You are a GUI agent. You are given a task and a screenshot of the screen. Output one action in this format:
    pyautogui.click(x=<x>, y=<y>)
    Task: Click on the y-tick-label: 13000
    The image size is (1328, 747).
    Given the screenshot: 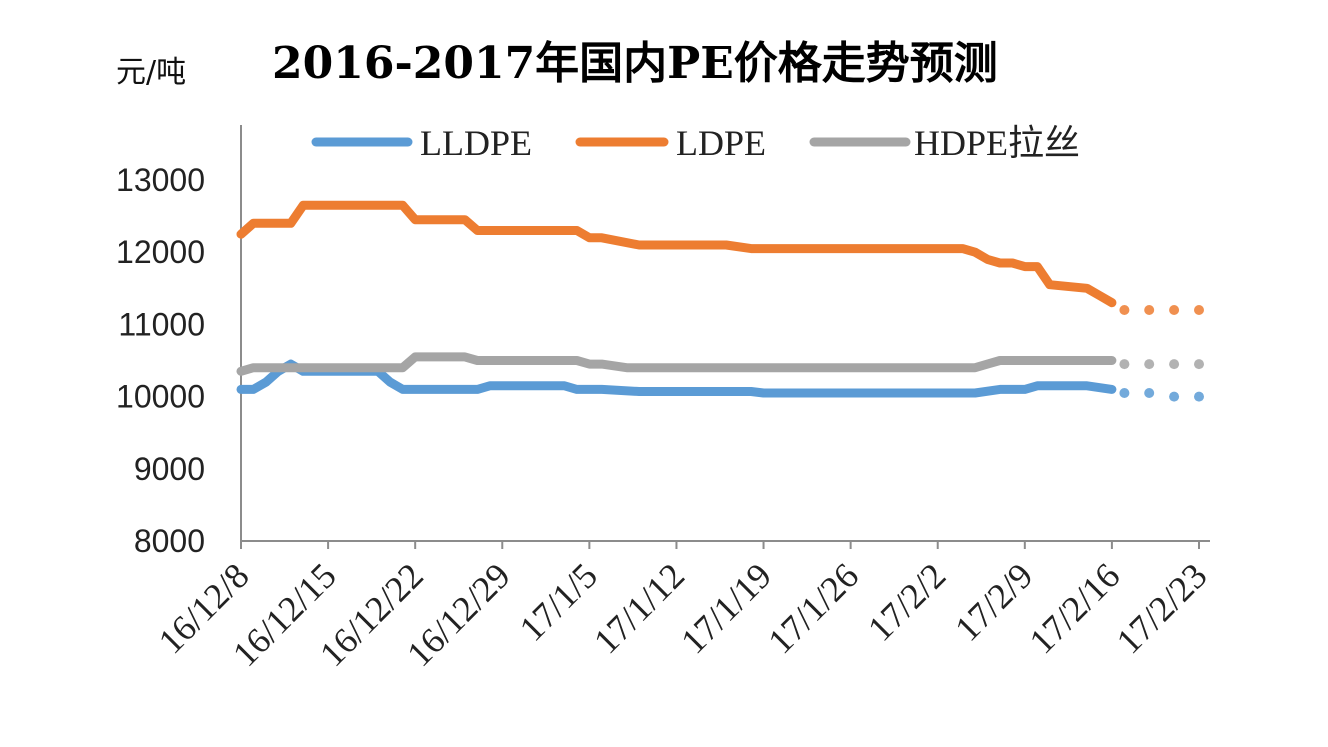 What is the action you would take?
    pyautogui.click(x=160, y=180)
    